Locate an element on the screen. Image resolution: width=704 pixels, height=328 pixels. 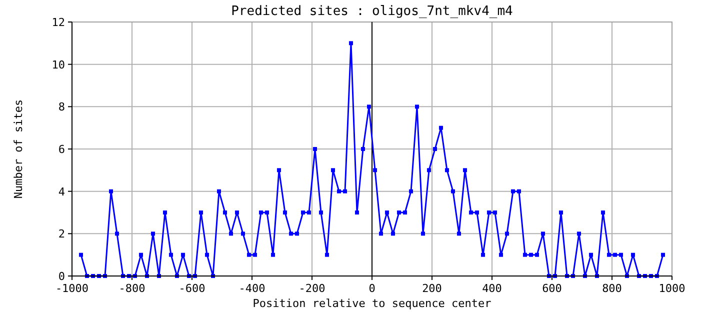
x-tick-label: 800 is located at coordinates (612, 288).